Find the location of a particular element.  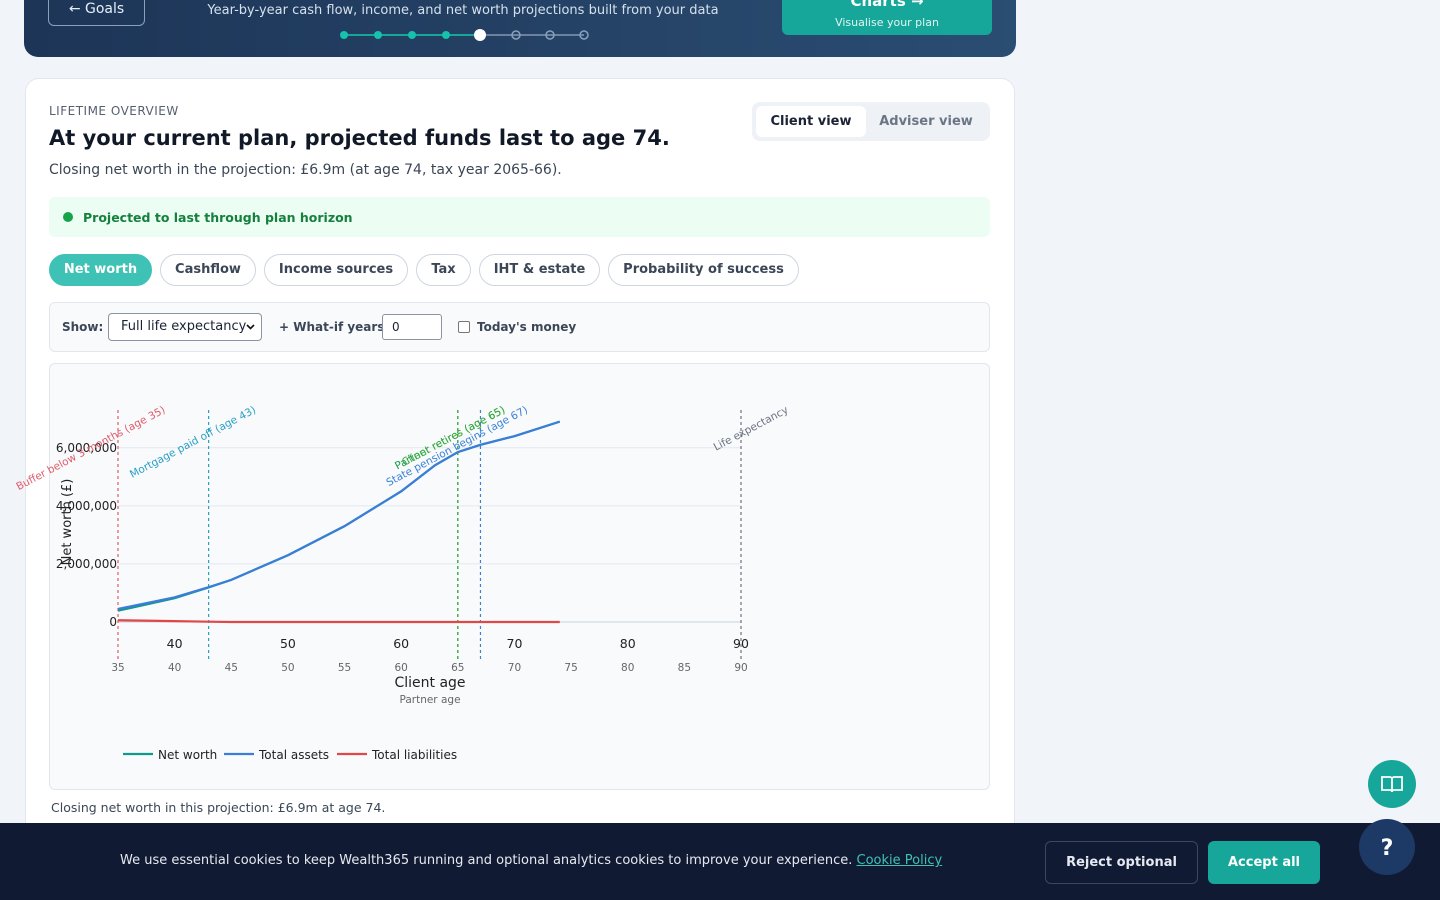

cookie-bar is located at coordinates (720, 861).